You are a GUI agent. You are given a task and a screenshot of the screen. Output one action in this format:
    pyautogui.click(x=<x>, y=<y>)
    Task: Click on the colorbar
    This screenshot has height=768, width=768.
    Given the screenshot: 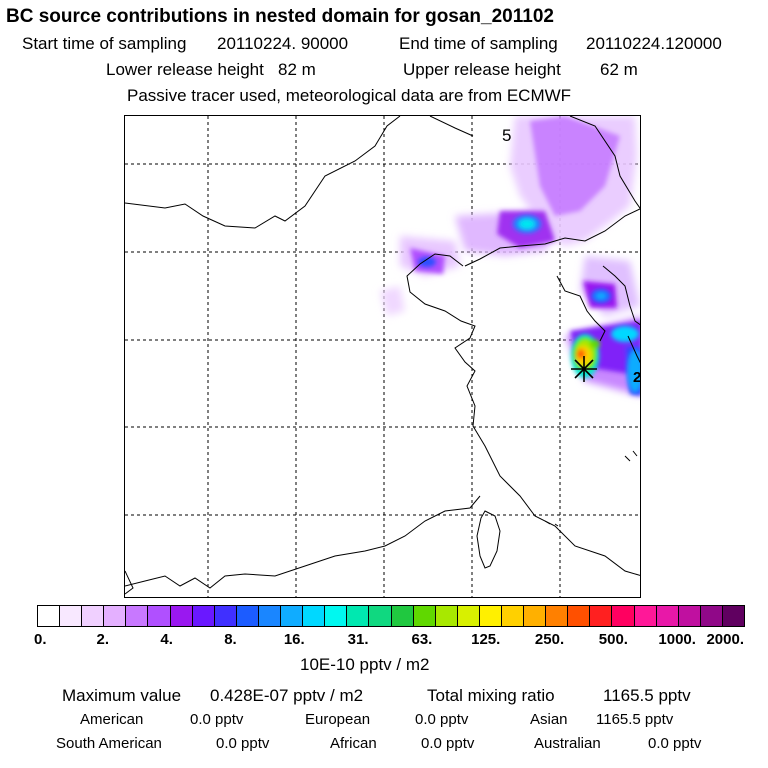 What is the action you would take?
    pyautogui.click(x=391, y=616)
    